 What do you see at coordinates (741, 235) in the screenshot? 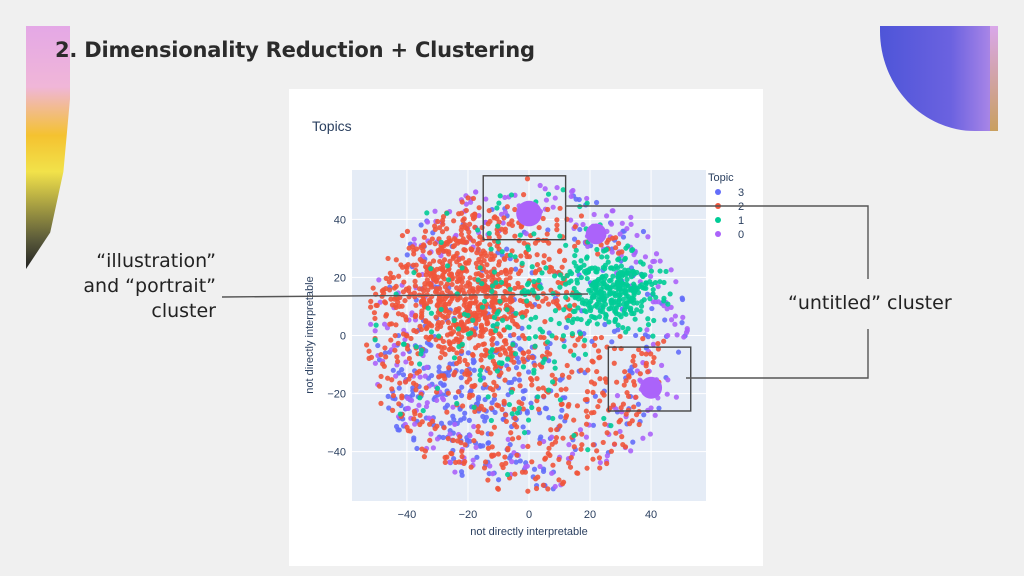
I see `legend-label-topic-0: 0` at bounding box center [741, 235].